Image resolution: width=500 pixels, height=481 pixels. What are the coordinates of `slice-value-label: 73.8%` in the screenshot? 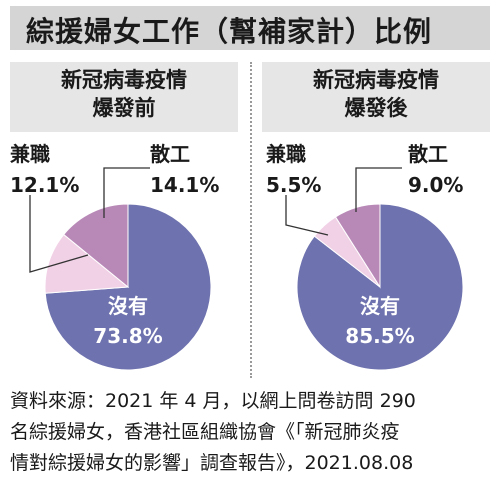 It's located at (127, 336).